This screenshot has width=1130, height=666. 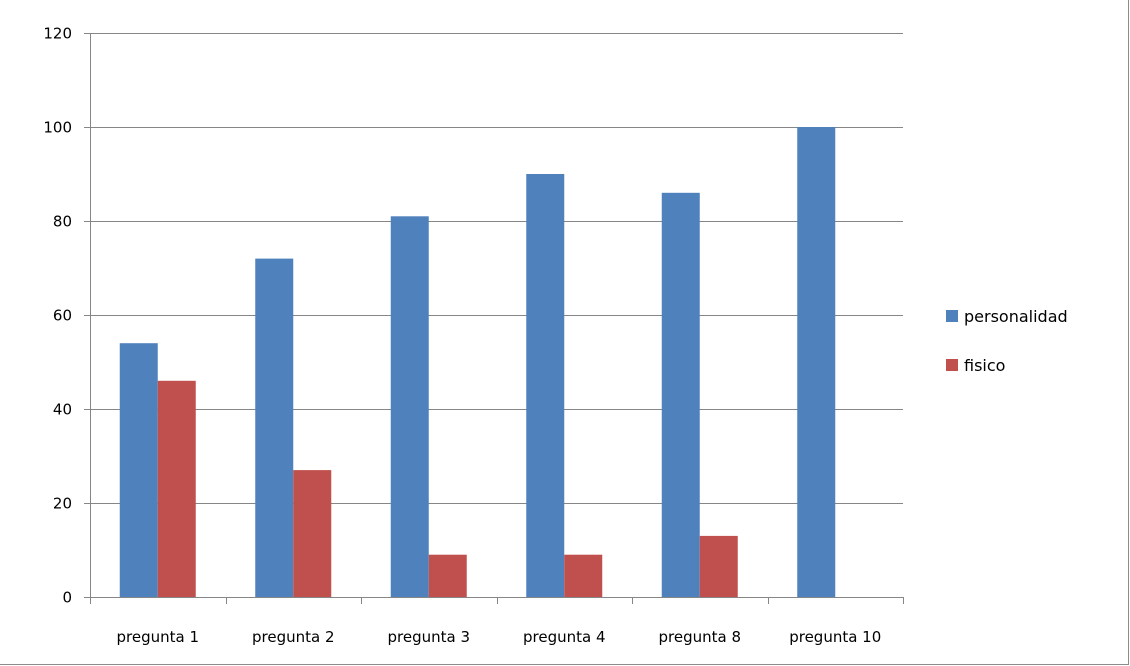 I want to click on x-tick-label: pregunta 4, so click(x=564, y=637).